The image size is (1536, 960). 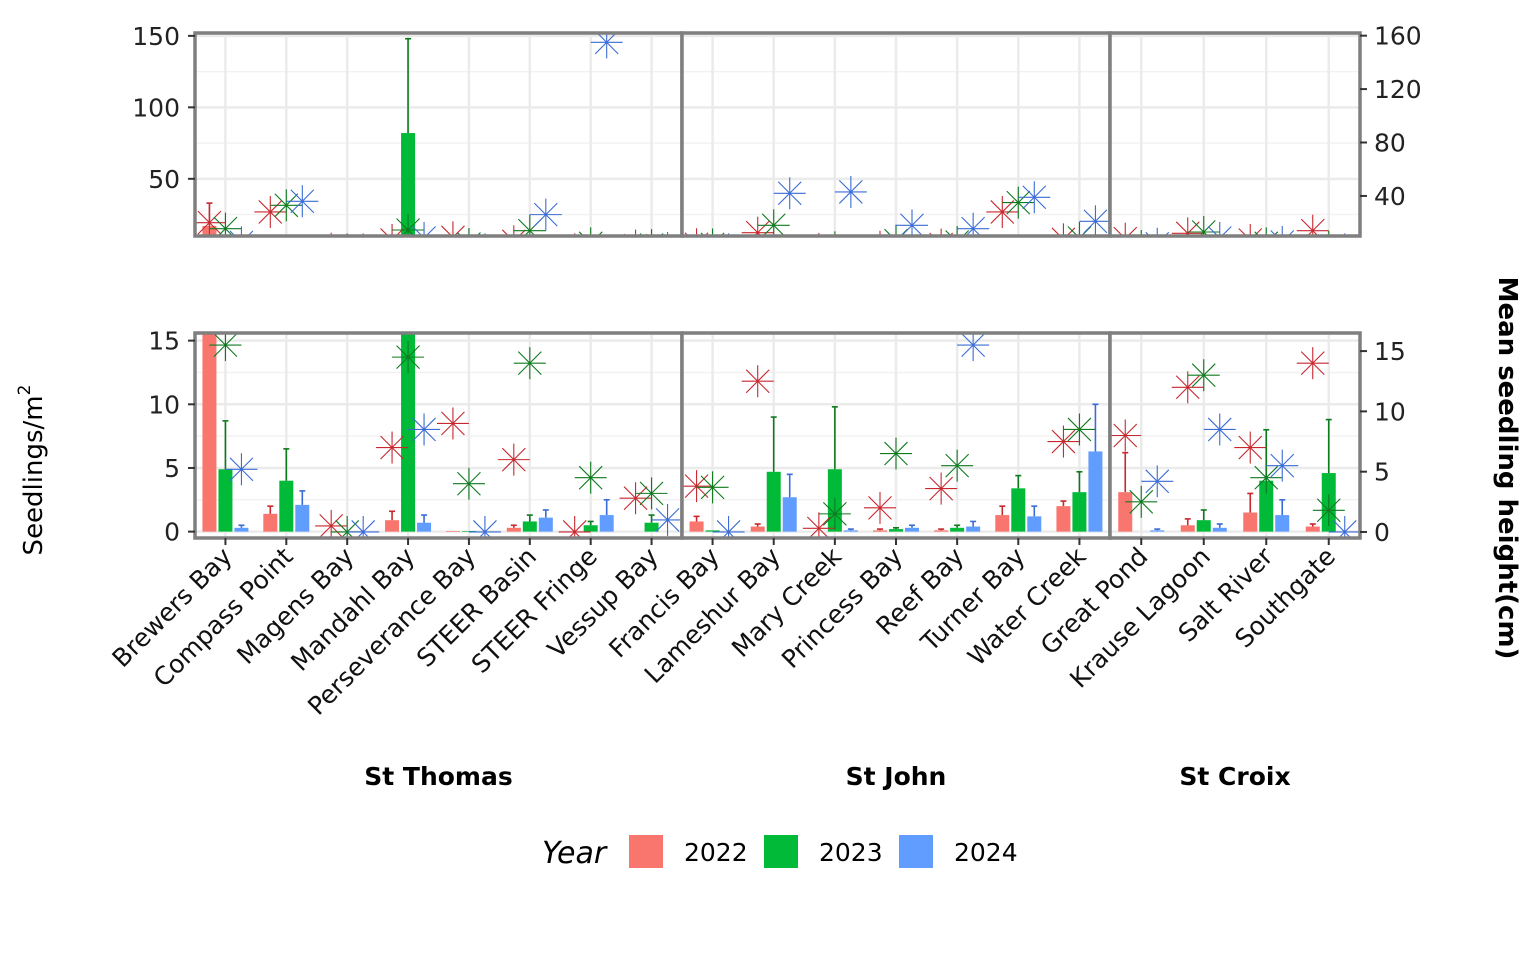 I want to click on height-marker-2024-turner-bay, so click(x=1034, y=197).